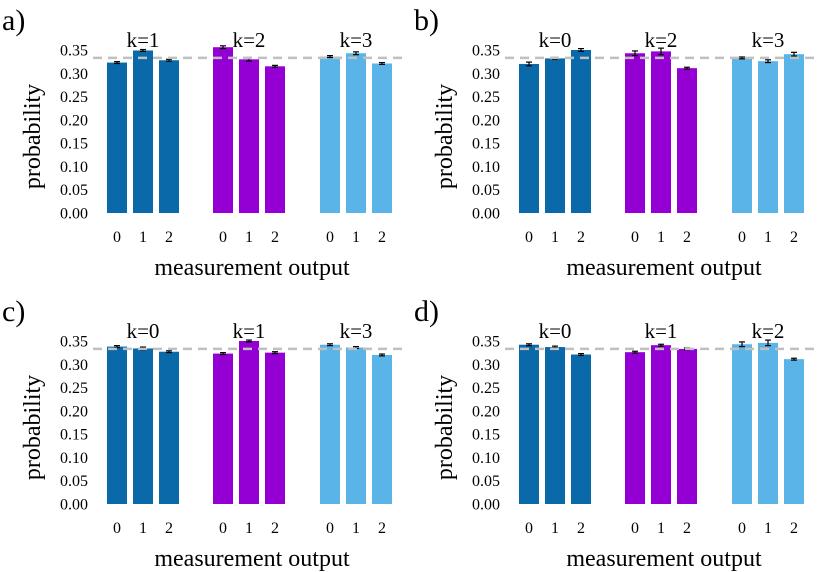  What do you see at coordinates (13, 20) in the screenshot?
I see `panel-label: a)` at bounding box center [13, 20].